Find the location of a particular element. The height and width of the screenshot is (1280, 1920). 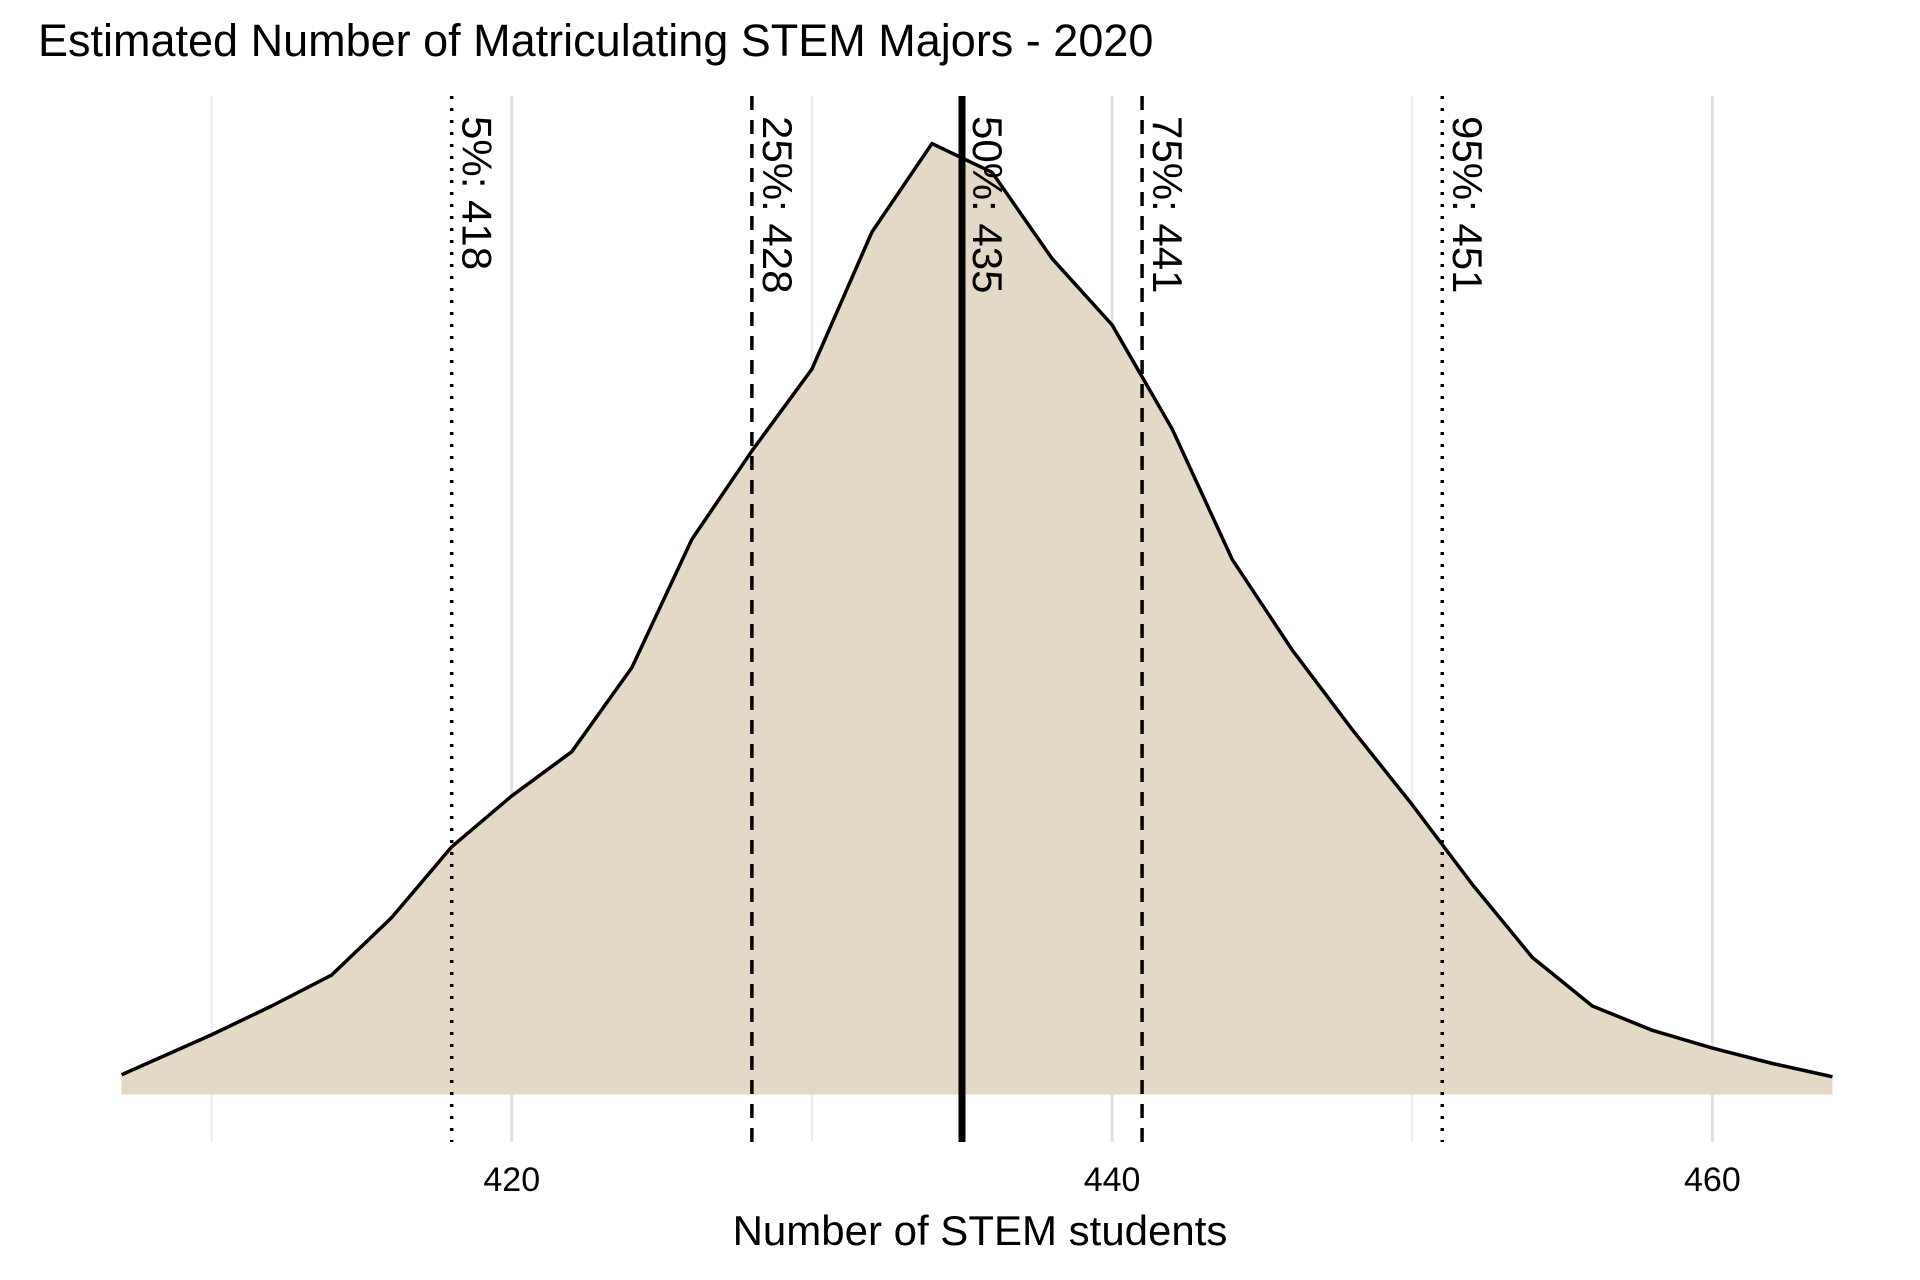

x-tick-label: 420 is located at coordinates (511, 1180).